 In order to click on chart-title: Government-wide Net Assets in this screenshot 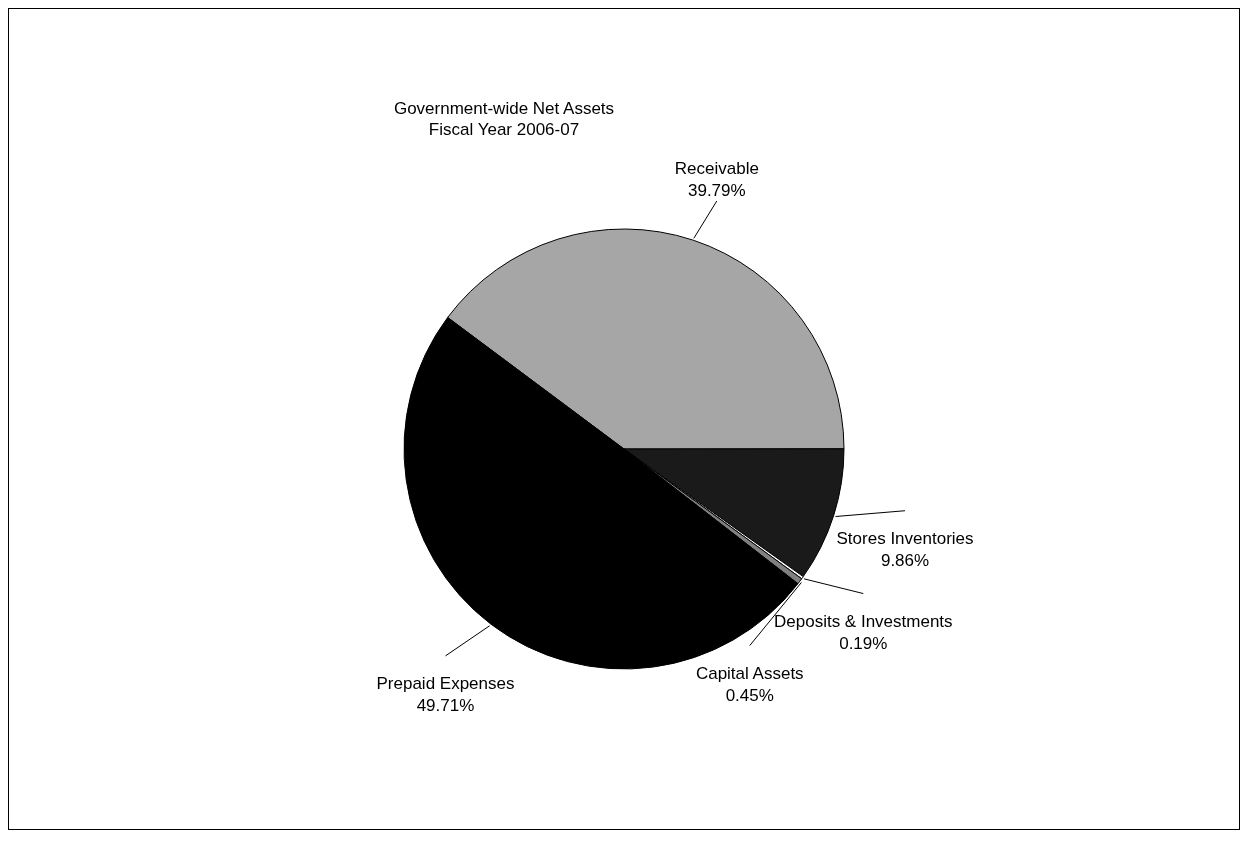, I will do `click(504, 108)`.